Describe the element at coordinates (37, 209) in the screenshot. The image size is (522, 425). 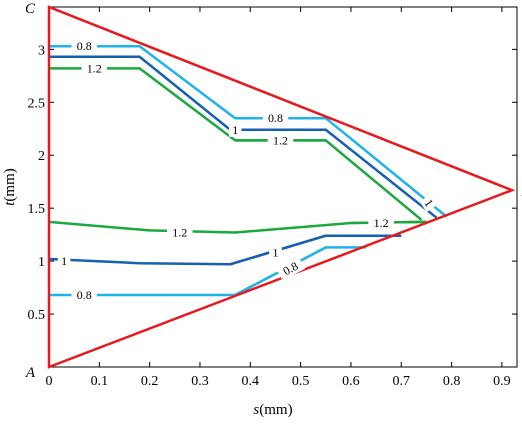
I see `y-tick-label: 1.5` at that location.